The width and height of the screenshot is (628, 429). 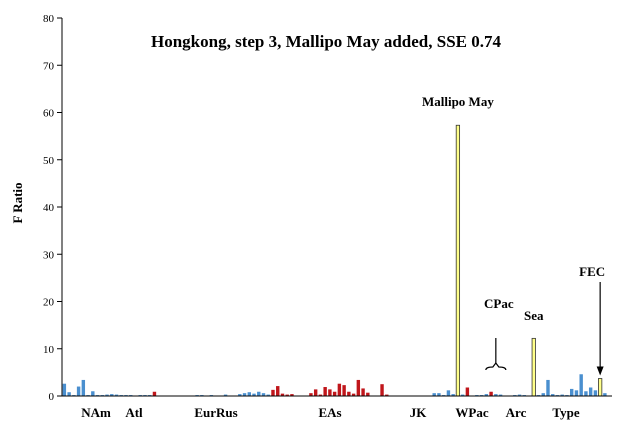 I want to click on cpac-brace, so click(x=496, y=366).